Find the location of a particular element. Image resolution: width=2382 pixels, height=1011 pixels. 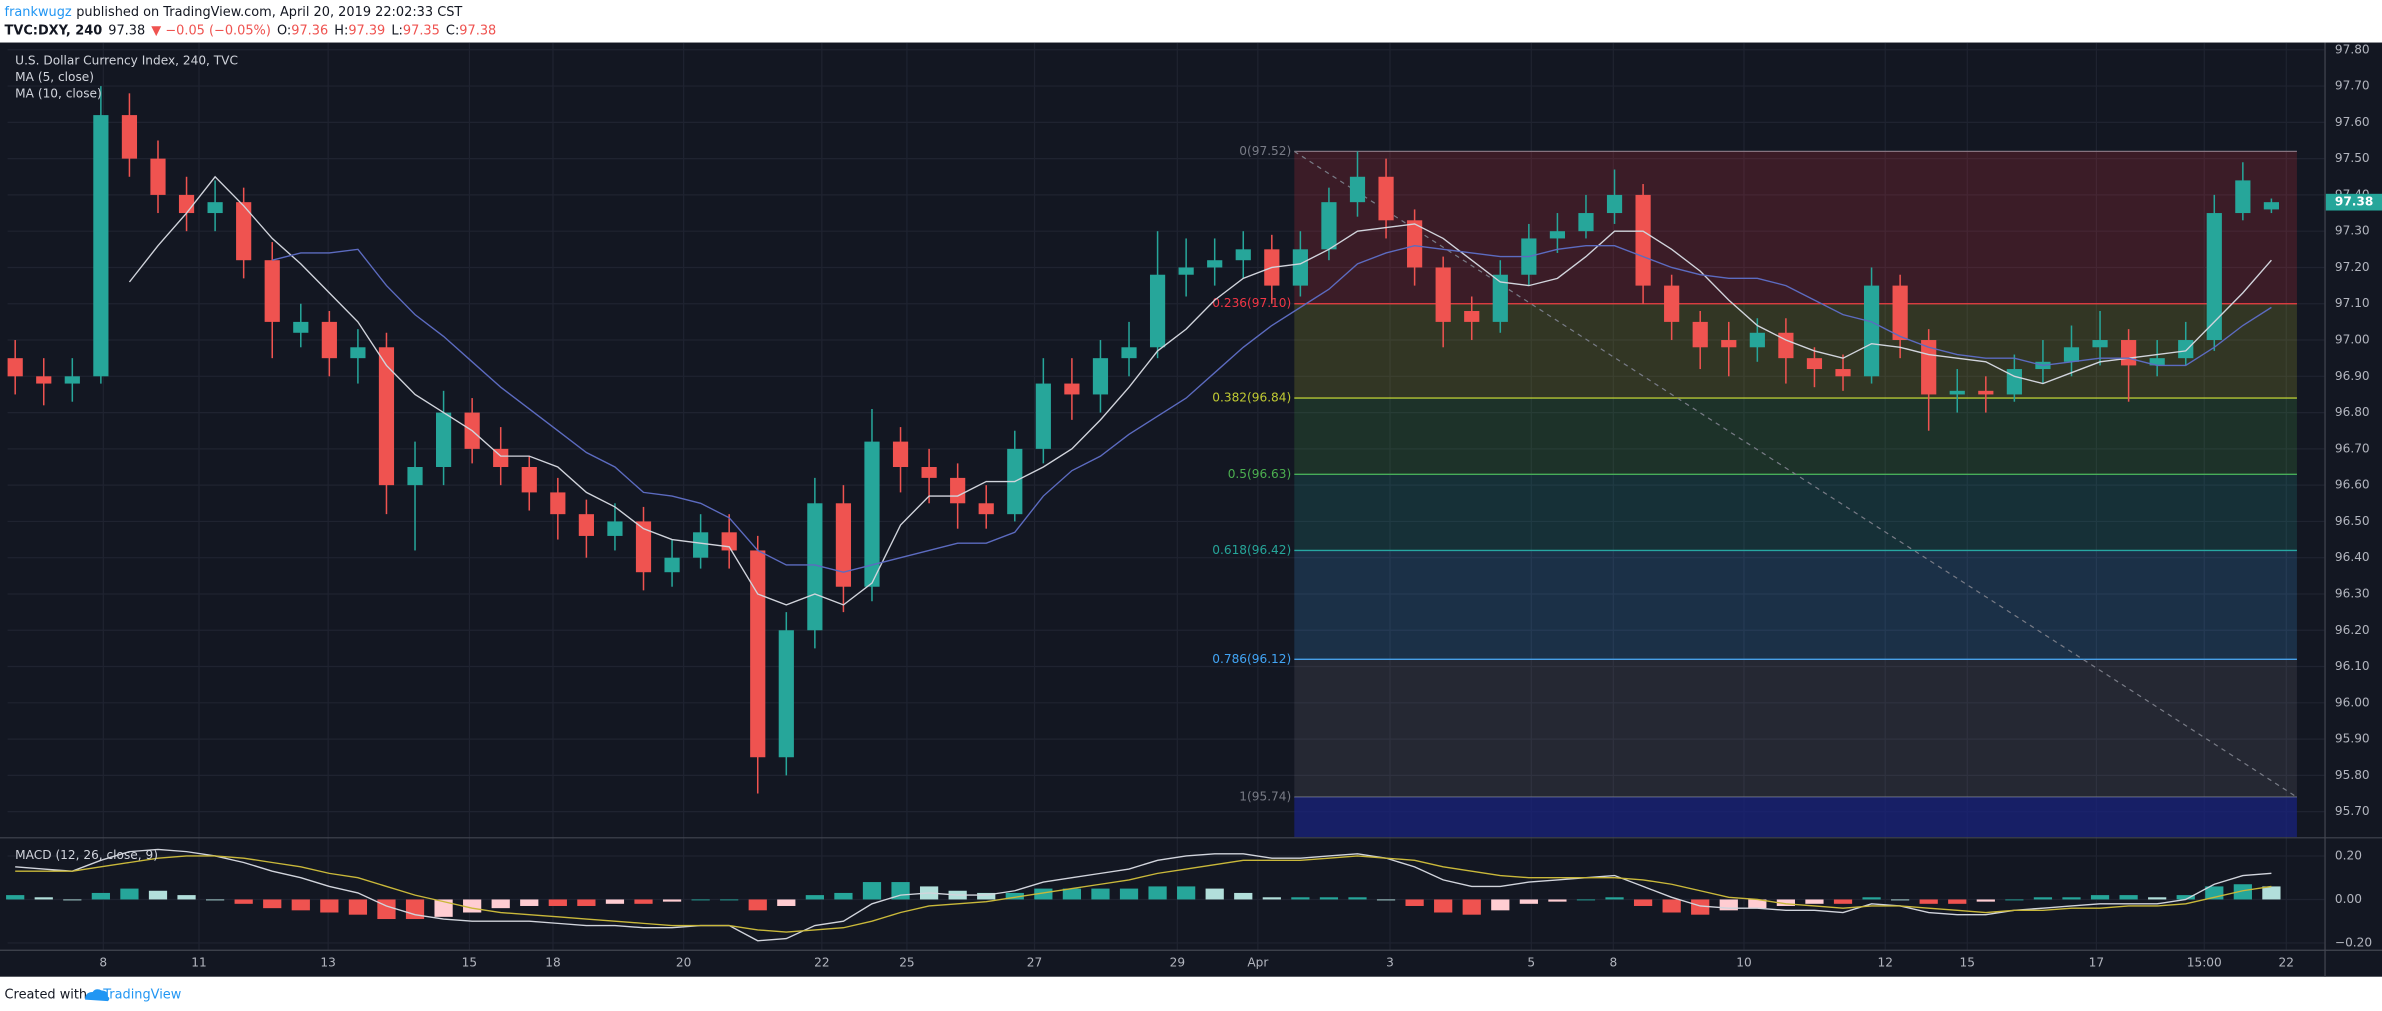

price-tag is located at coordinates (2353, 202).